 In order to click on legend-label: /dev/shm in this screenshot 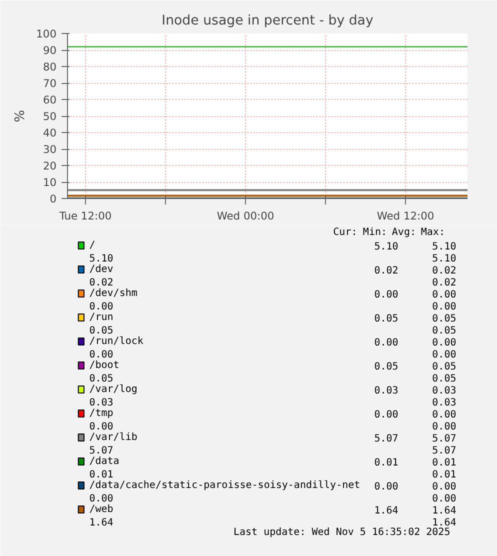, I will do `click(113, 293)`.